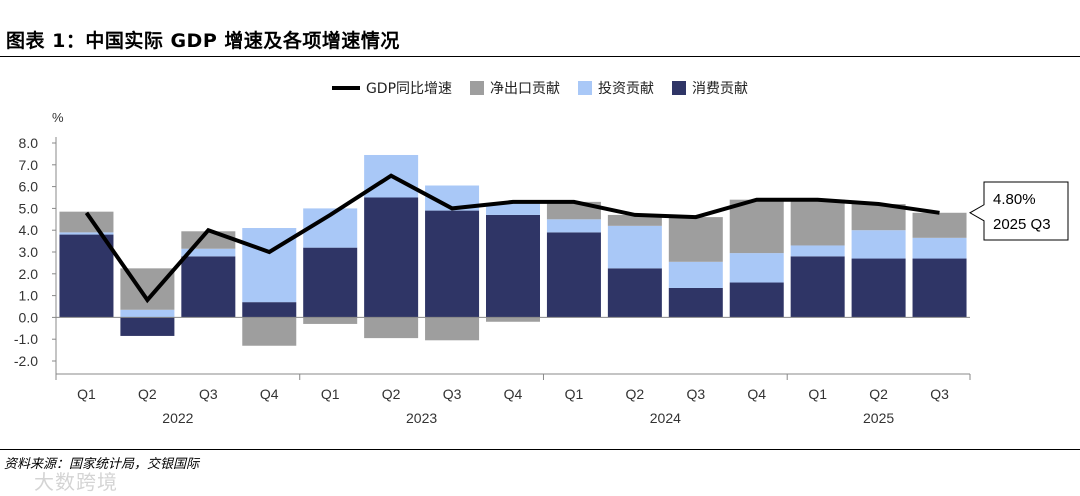 The height and width of the screenshot is (496, 1080). Describe the element at coordinates (29, 165) in the screenshot. I see `y-tick-label: 7.0` at that location.